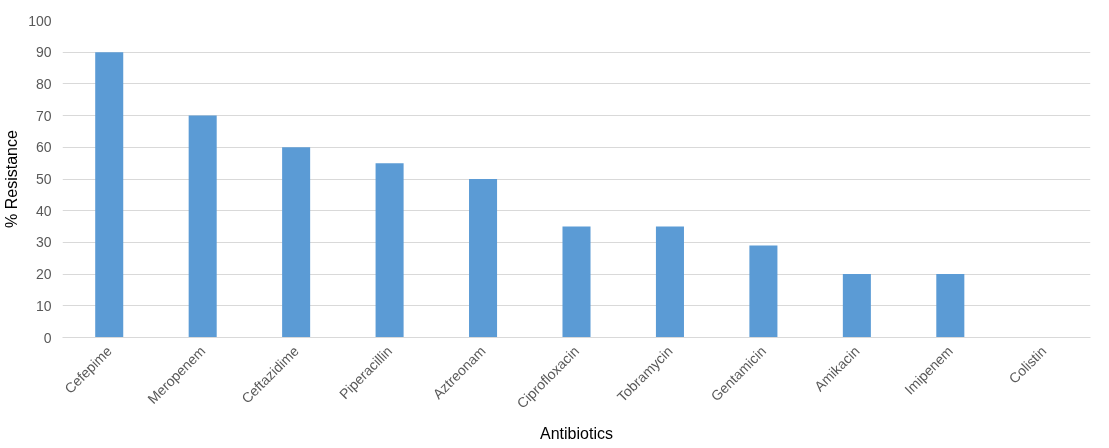 The image size is (1109, 448). I want to click on y-tick-label: 60, so click(43, 147).